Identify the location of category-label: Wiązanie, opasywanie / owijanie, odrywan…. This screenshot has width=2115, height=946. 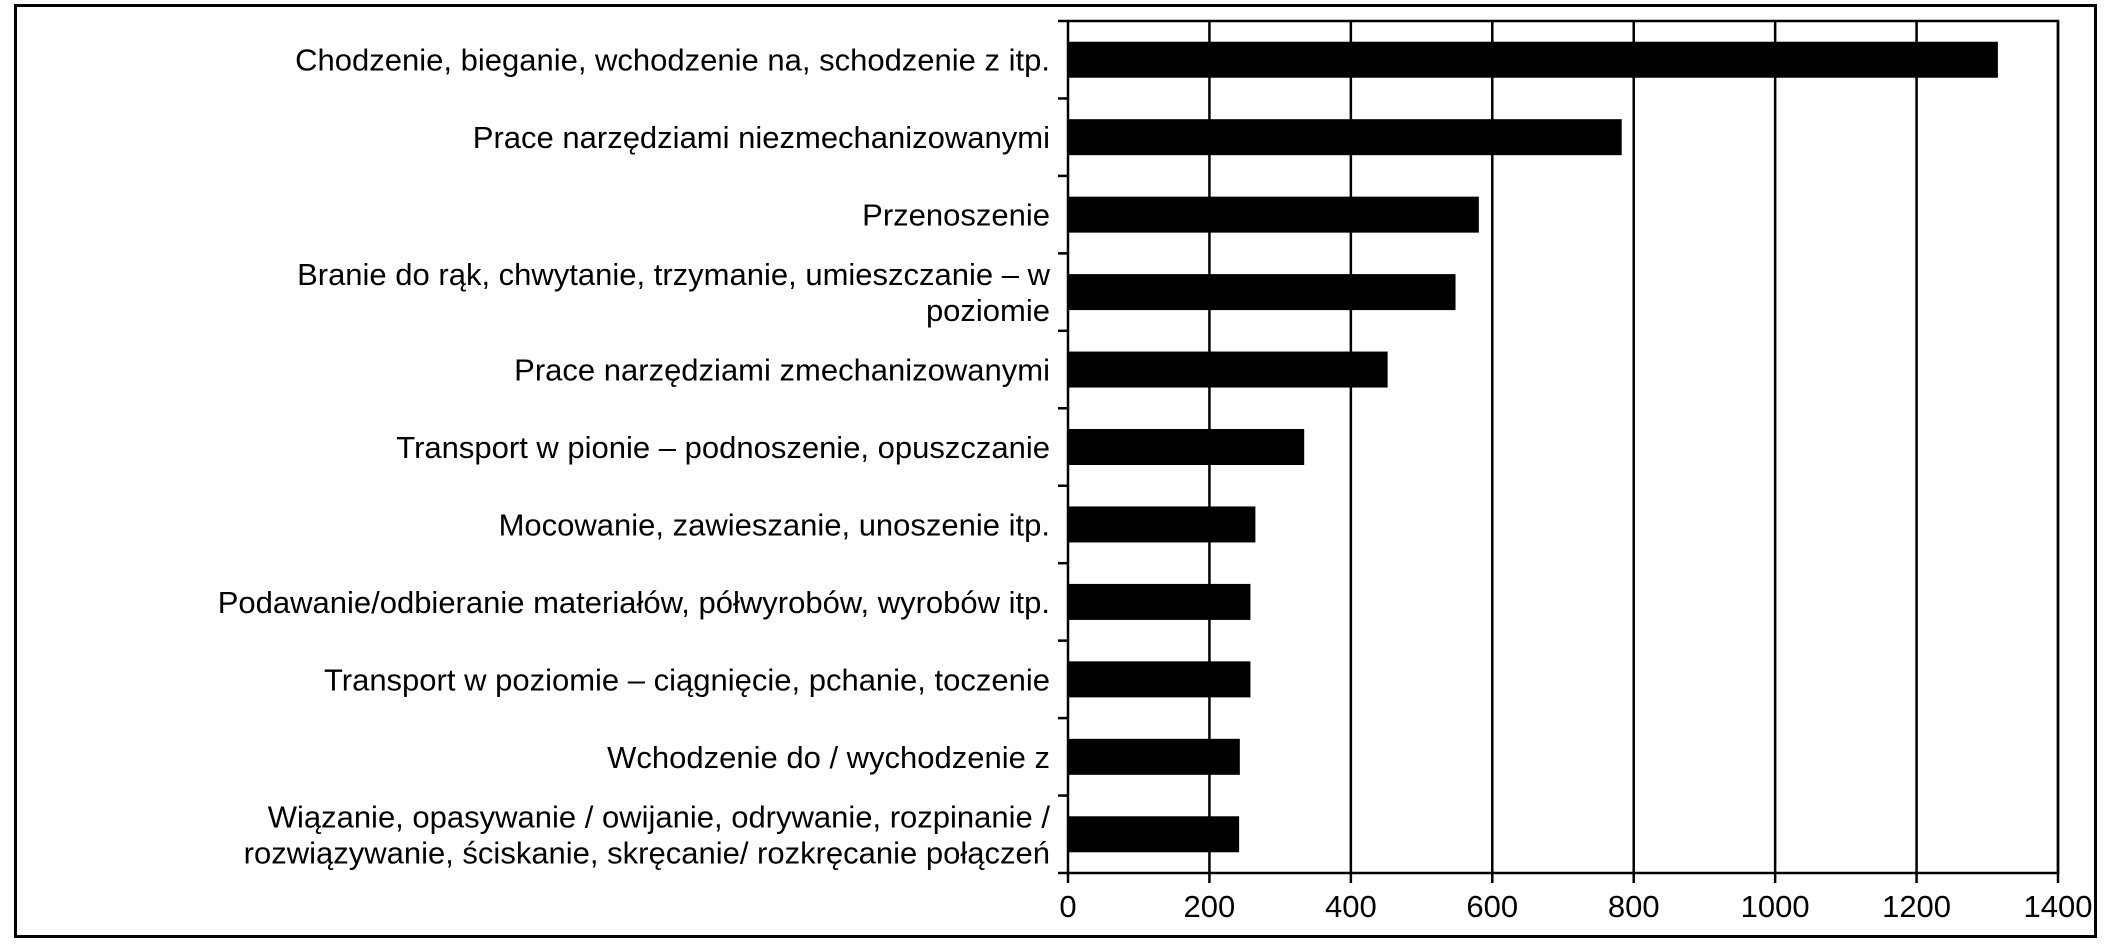
(647, 834).